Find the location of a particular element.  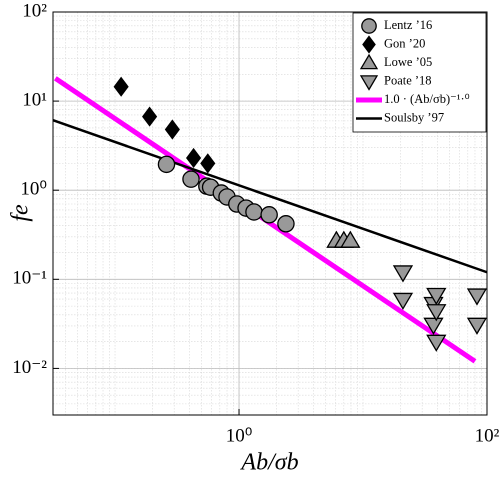

legend-box is located at coordinates (419, 72).